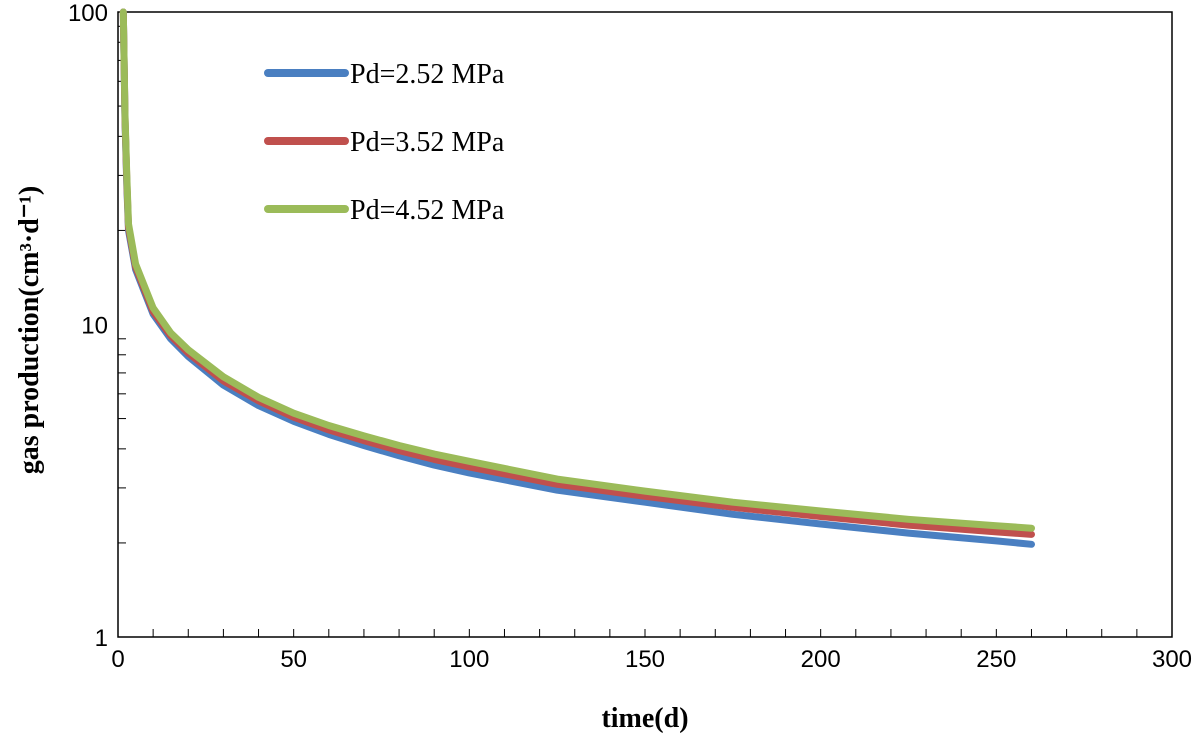  Describe the element at coordinates (94, 326) in the screenshot. I see `y-tick-label: 10` at that location.